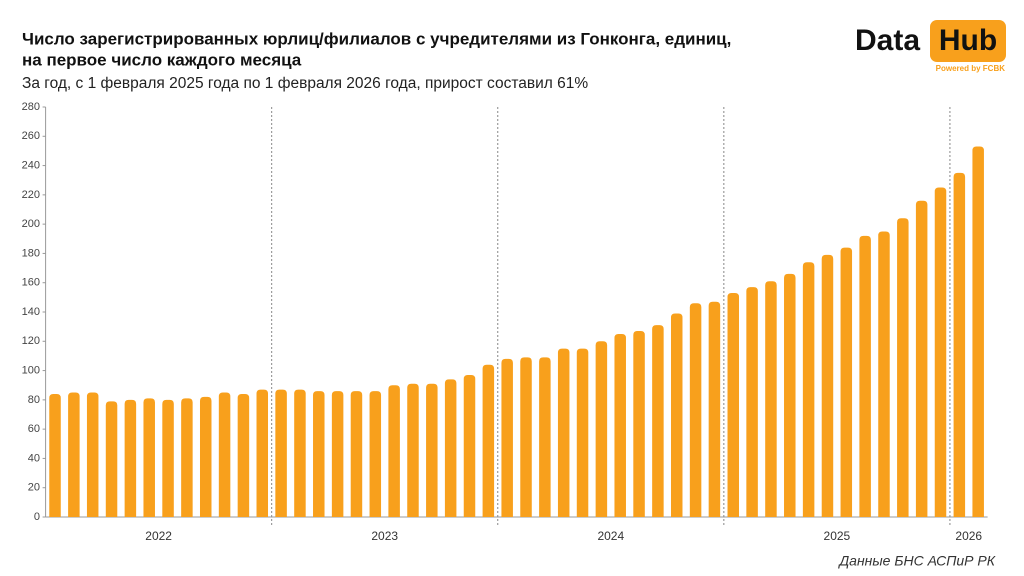 The image size is (1024, 576). I want to click on y-tick-label: 180, so click(31, 253).